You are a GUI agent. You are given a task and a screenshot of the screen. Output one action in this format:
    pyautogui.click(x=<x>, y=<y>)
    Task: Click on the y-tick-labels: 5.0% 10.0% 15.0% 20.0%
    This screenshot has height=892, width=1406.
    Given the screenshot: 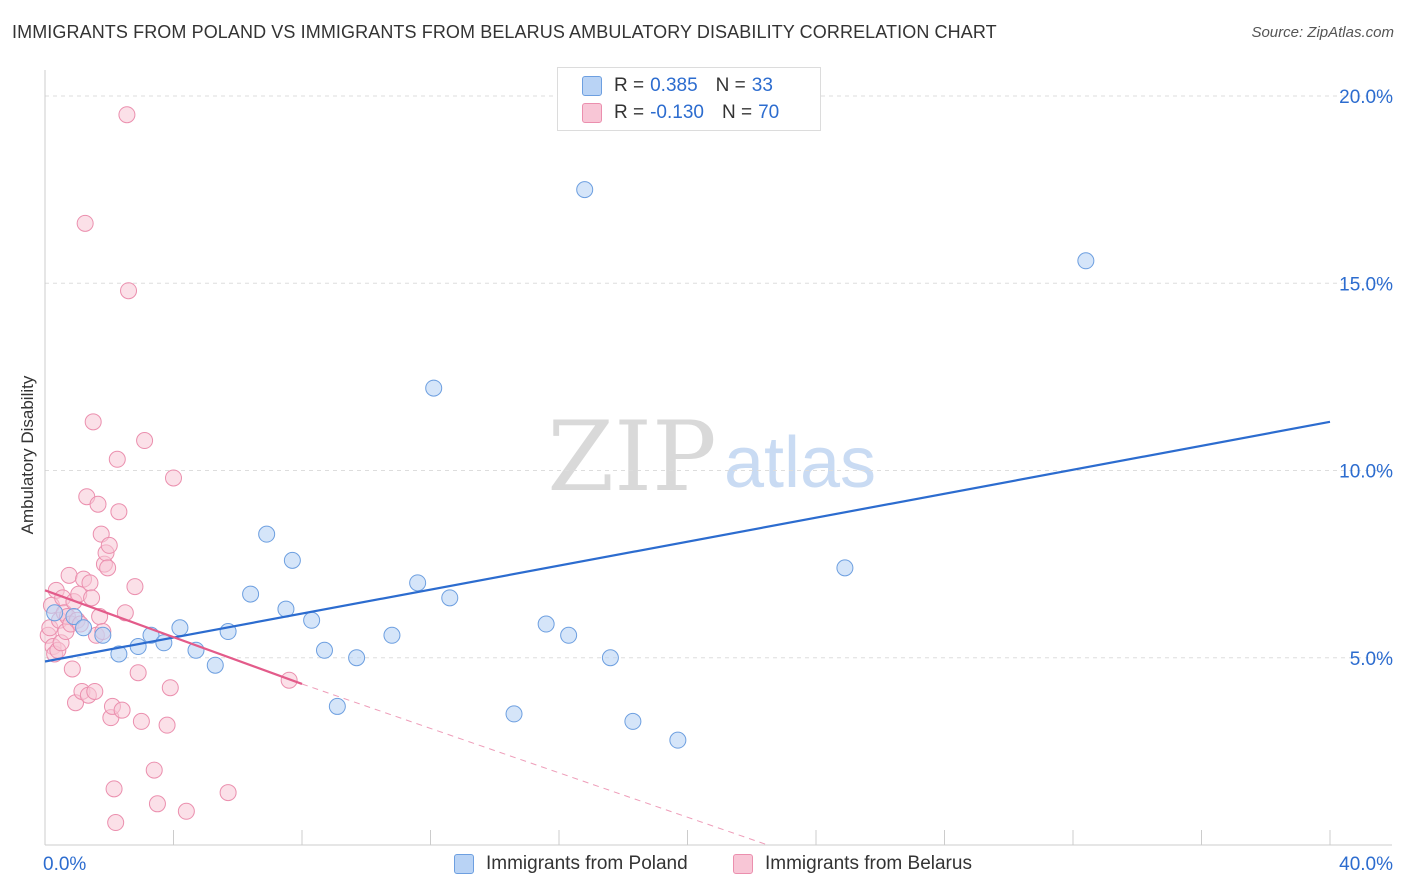 What is the action you would take?
    pyautogui.click(x=1366, y=378)
    